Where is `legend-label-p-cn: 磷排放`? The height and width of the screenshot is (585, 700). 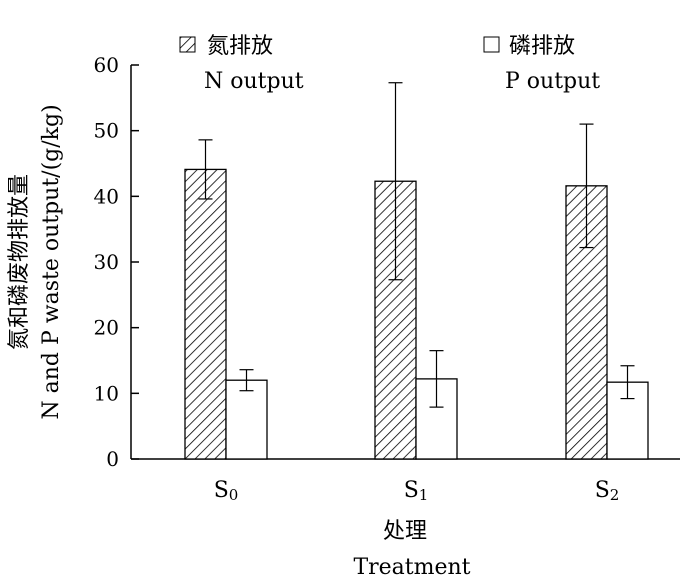 legend-label-p-cn: 磷排放 is located at coordinates (542, 46).